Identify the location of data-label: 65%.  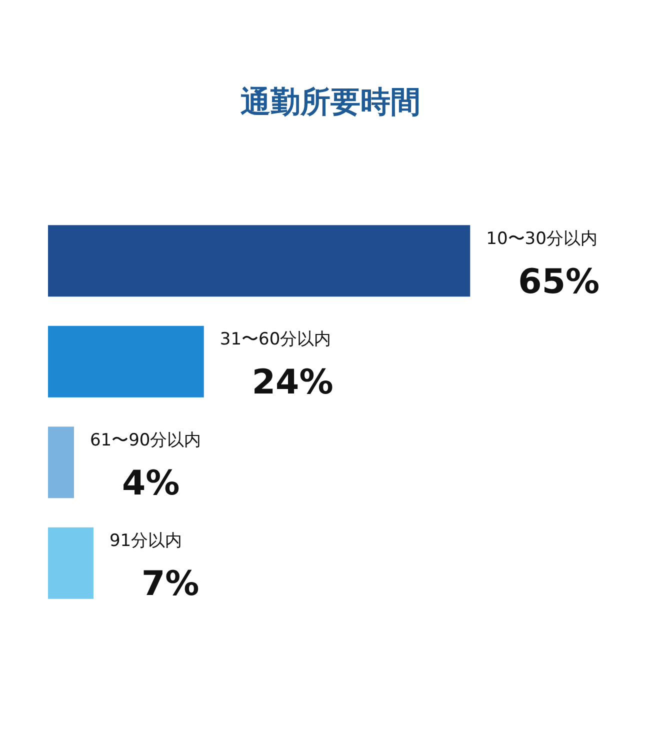
(559, 282).